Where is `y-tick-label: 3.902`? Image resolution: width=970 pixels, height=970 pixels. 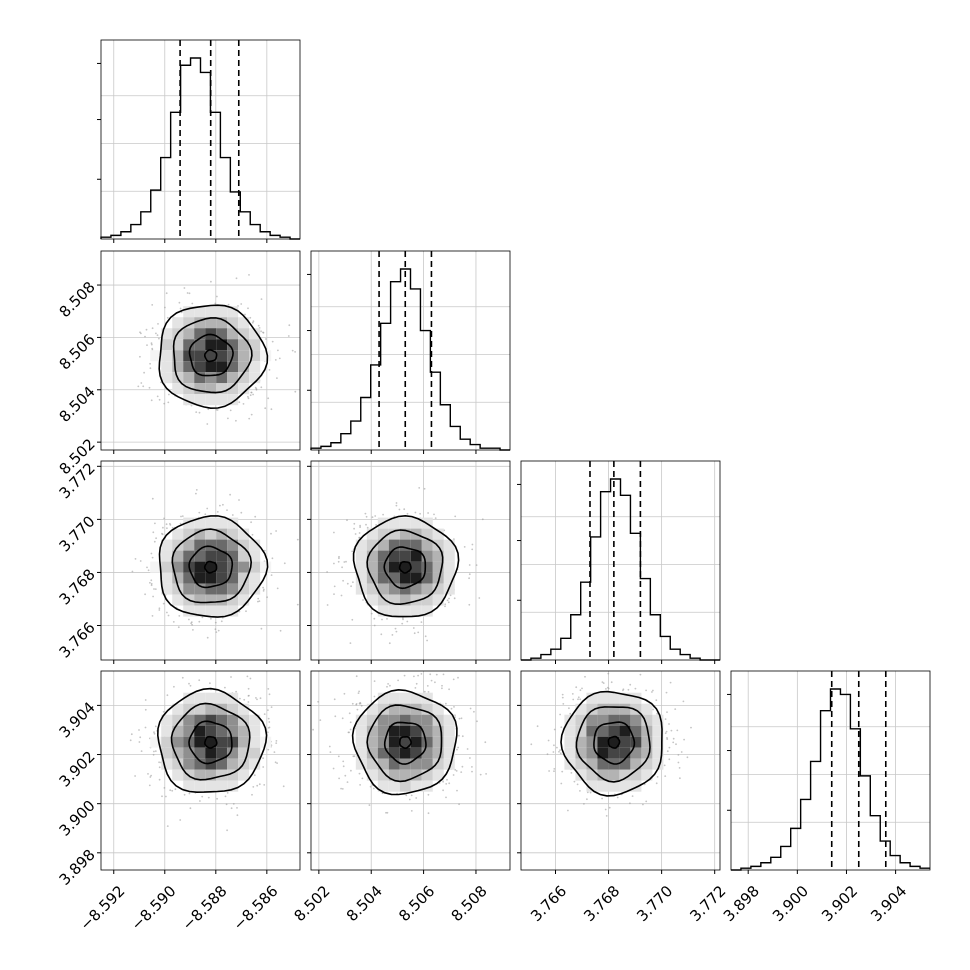
y-tick-label: 3.902 is located at coordinates (77, 768).